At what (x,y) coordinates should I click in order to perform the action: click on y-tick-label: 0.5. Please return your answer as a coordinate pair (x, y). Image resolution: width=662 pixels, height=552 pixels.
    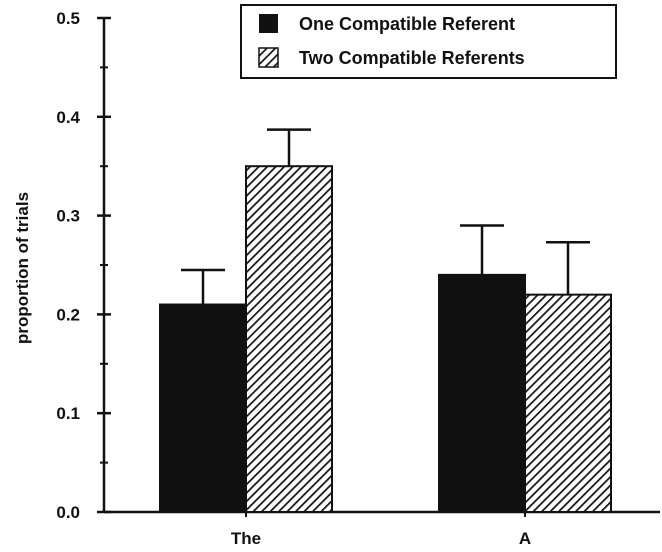
    Looking at the image, I should click on (68, 18).